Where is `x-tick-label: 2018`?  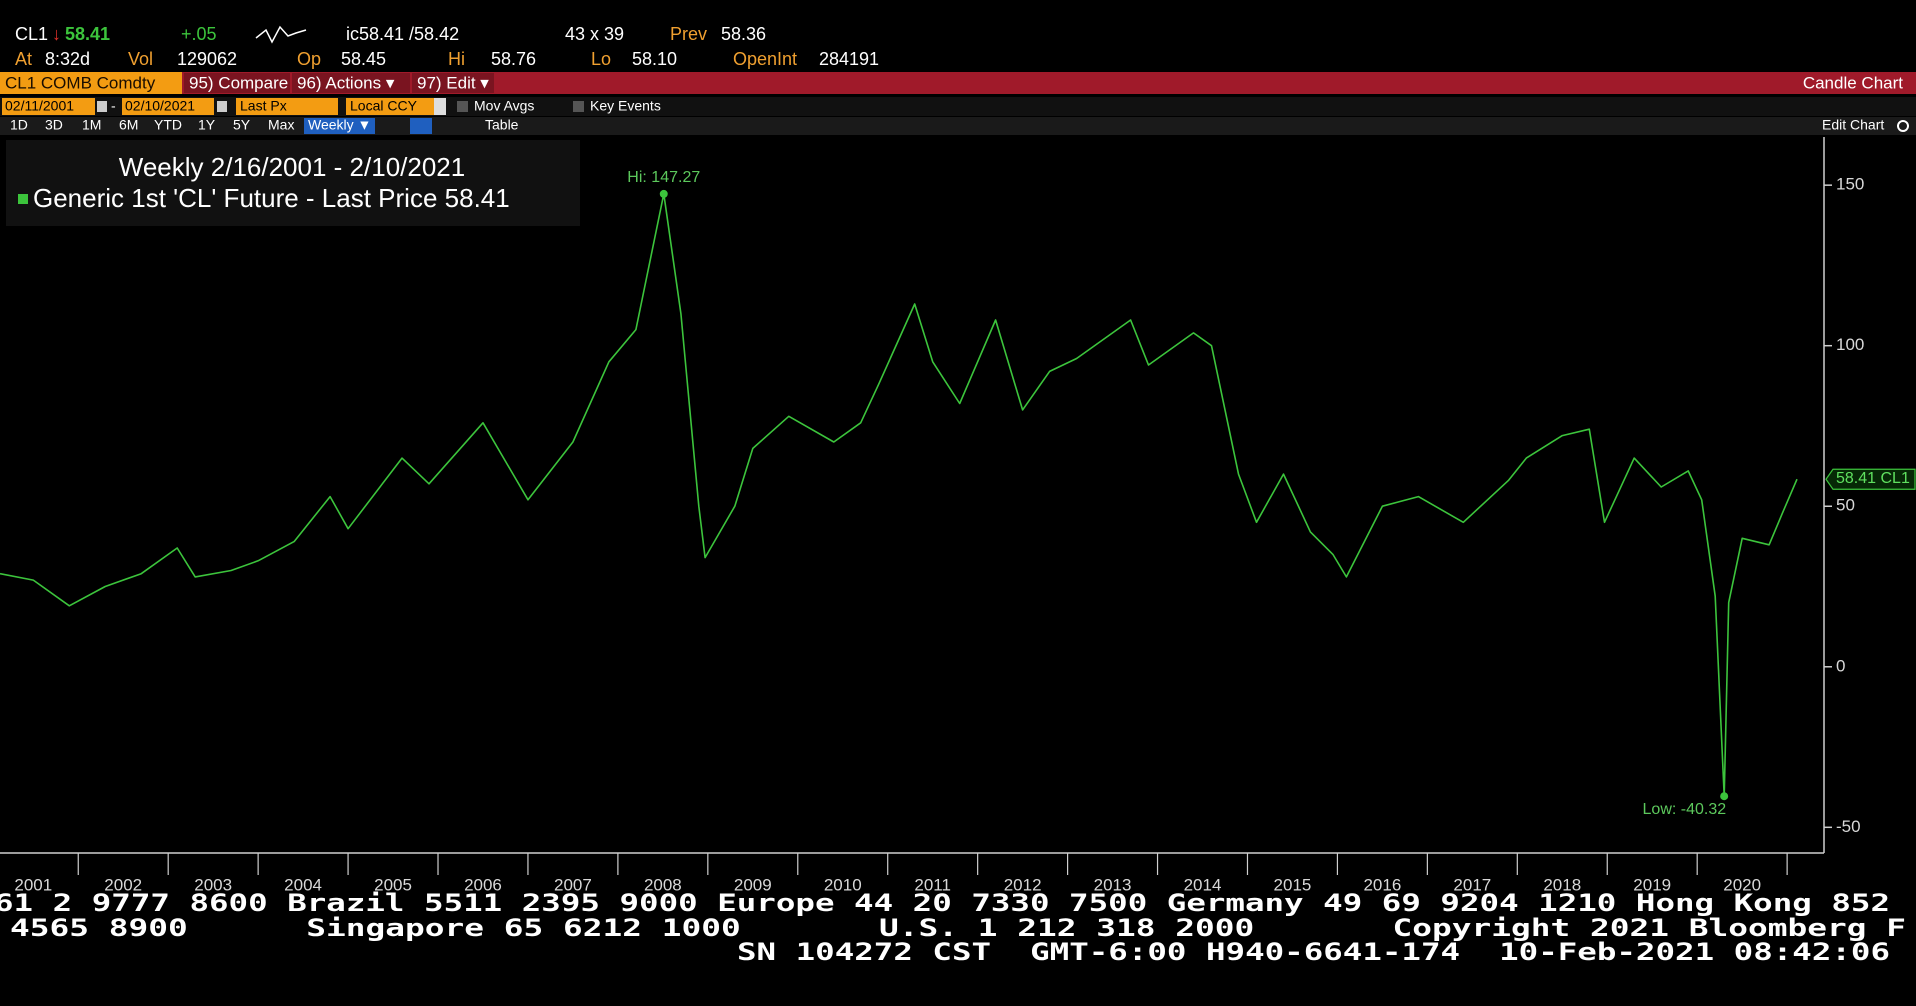 x-tick-label: 2018 is located at coordinates (1562, 884).